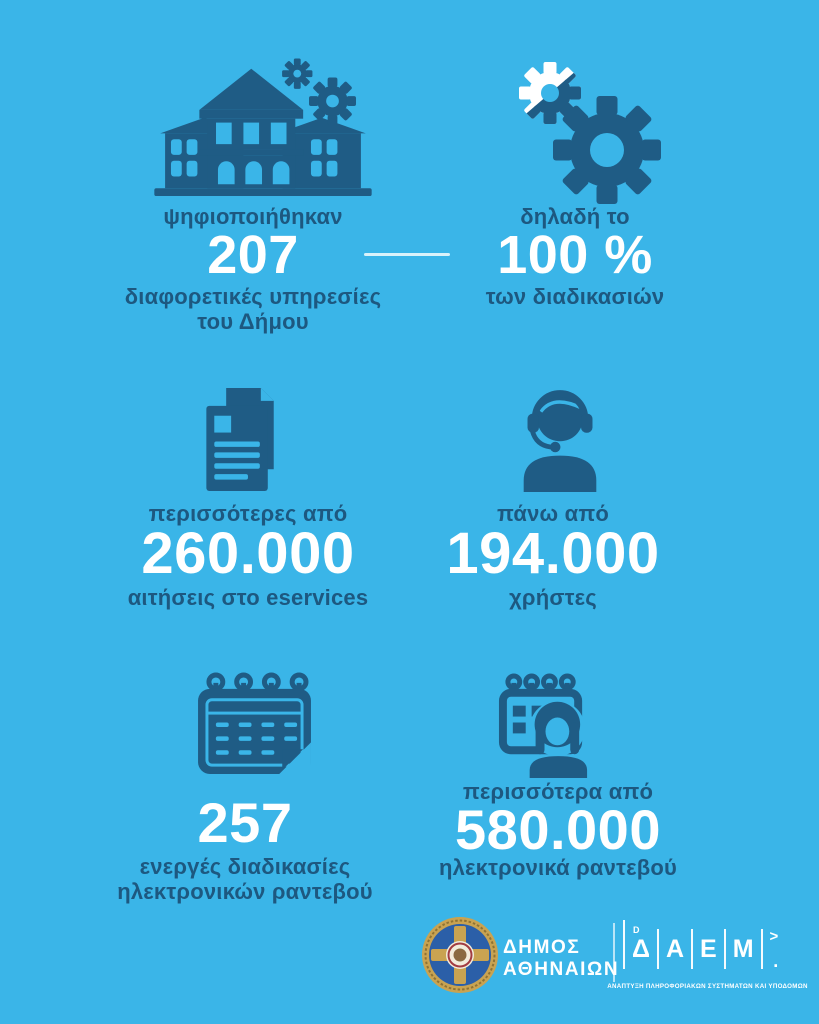 Image resolution: width=819 pixels, height=1024 pixels. I want to click on daem-letter: Δ, so click(641, 948).